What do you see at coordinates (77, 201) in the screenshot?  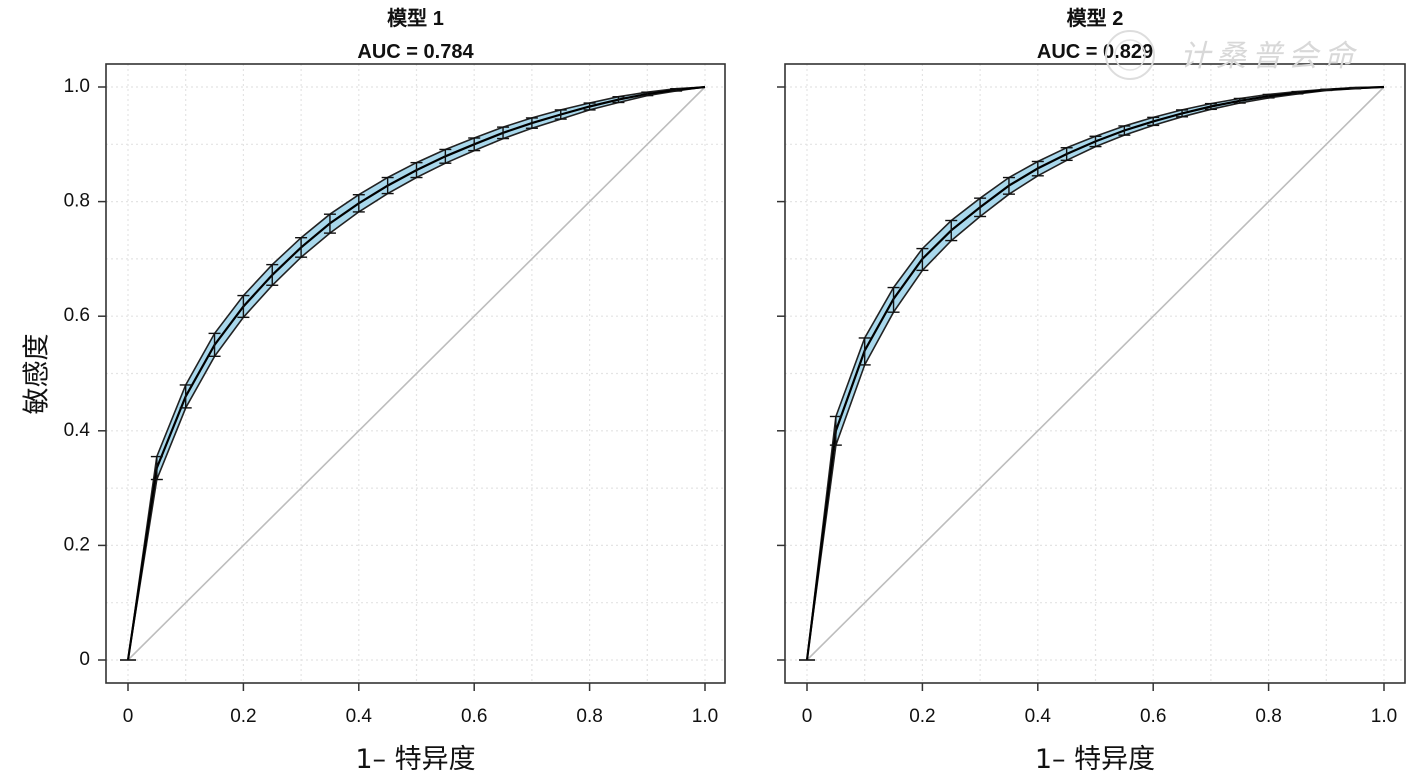 I see `y-tick-label: 0.8` at bounding box center [77, 201].